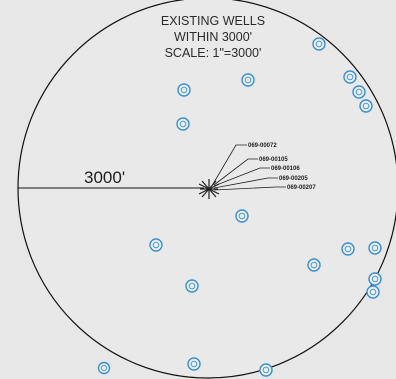 This screenshot has width=396, height=379. Describe the element at coordinates (213, 21) in the screenshot. I see `map-title-line-1: EXISTING WELLS` at that location.